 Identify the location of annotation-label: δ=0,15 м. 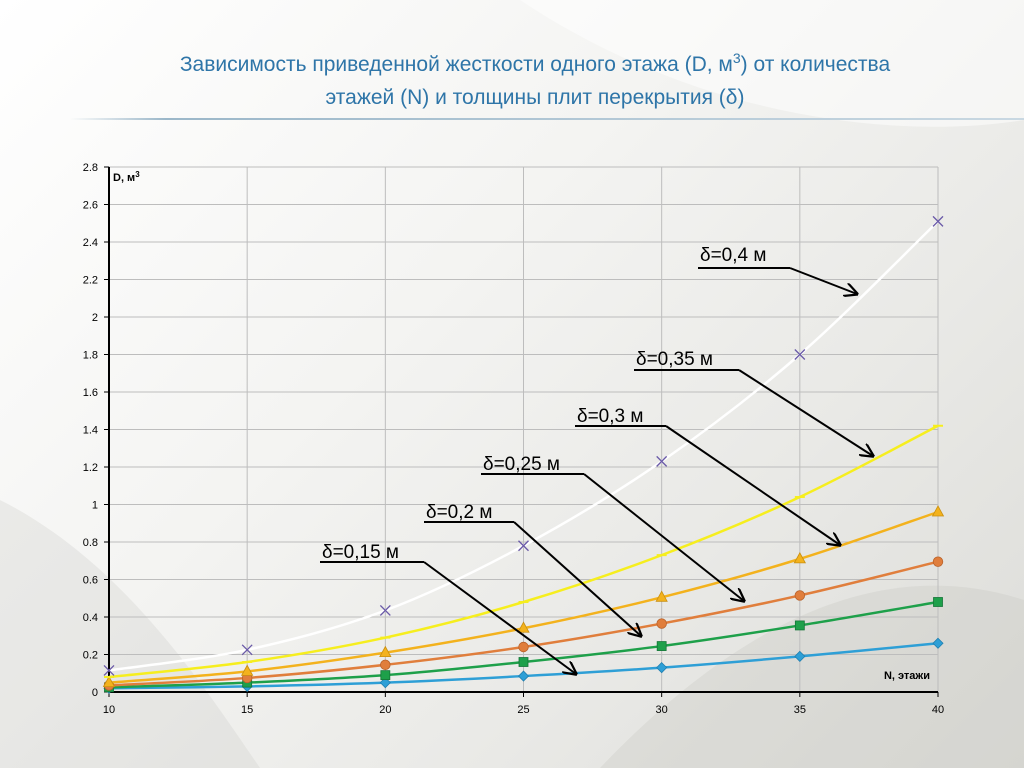
(360, 552).